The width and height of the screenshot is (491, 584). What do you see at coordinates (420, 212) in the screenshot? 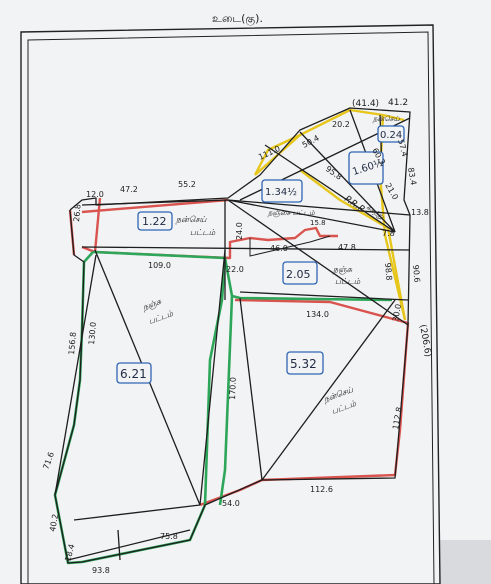
I see `m-13-8: 13.8` at bounding box center [420, 212].